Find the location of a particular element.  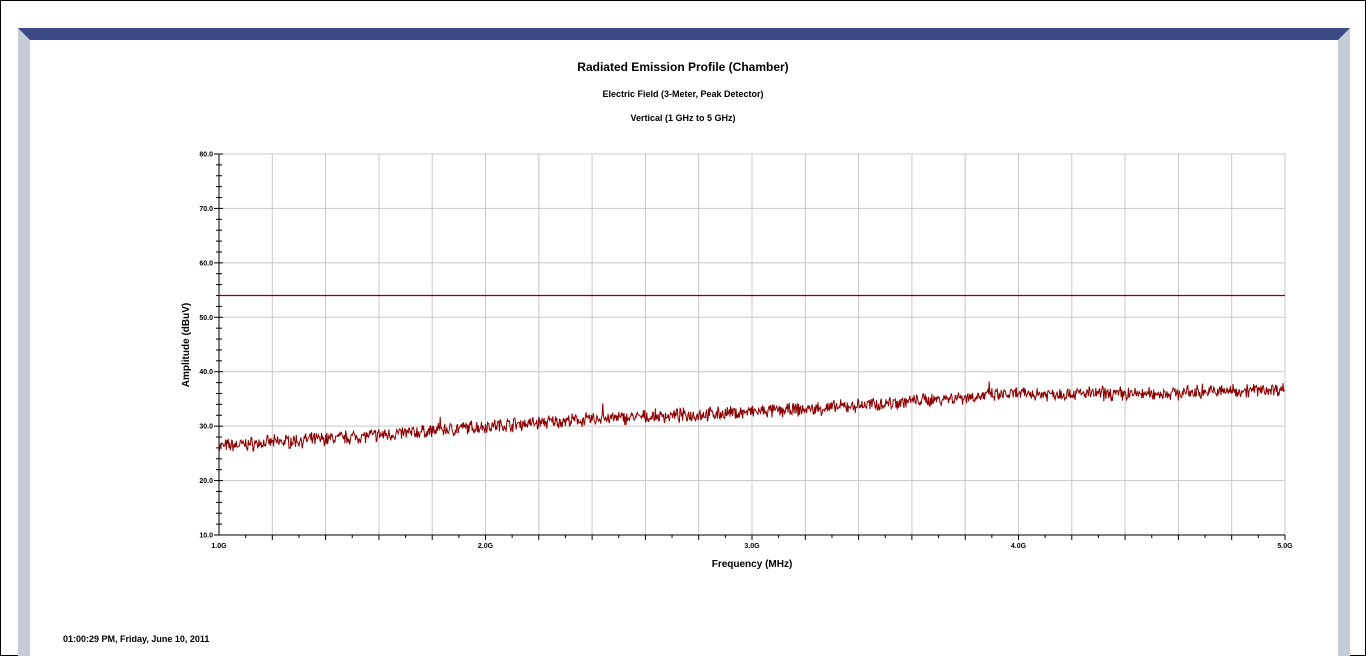

y-tick-label: 10.0 is located at coordinates (206, 536).